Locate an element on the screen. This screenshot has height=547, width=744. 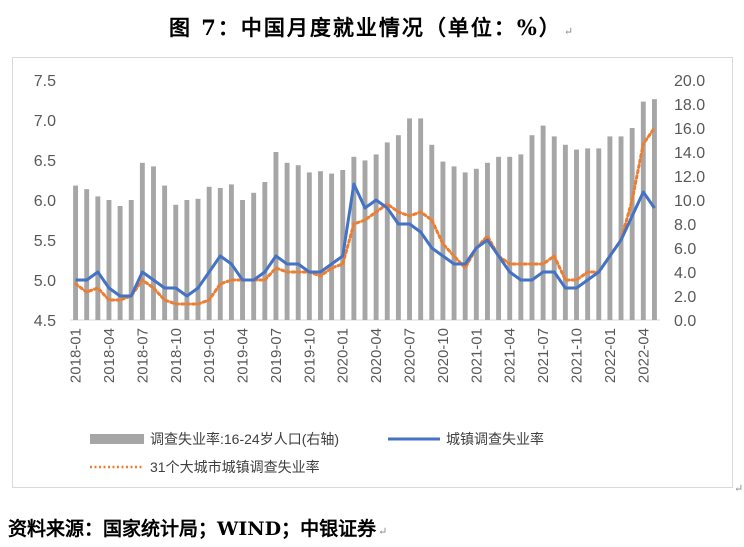
figure-title: 图 7：中国月度就业情况（单位：%） ↵ is located at coordinates (372, 27).